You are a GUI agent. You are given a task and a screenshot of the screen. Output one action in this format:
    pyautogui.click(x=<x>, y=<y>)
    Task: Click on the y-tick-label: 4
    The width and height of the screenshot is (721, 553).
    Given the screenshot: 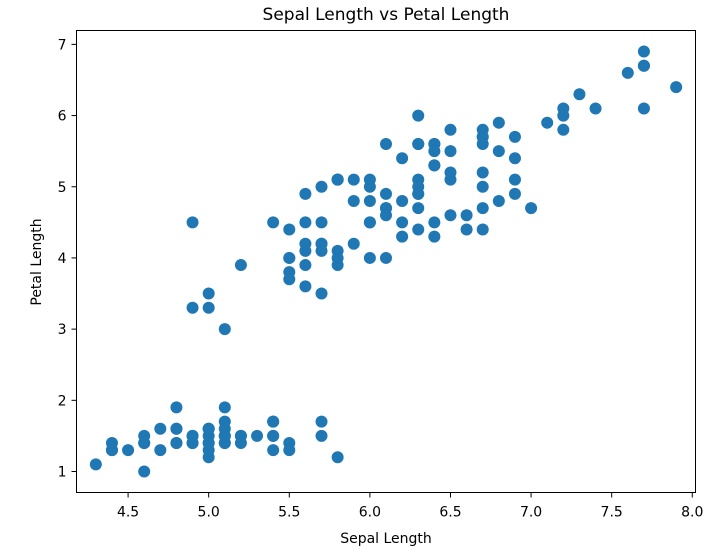 What is the action you would take?
    pyautogui.click(x=62, y=259)
    